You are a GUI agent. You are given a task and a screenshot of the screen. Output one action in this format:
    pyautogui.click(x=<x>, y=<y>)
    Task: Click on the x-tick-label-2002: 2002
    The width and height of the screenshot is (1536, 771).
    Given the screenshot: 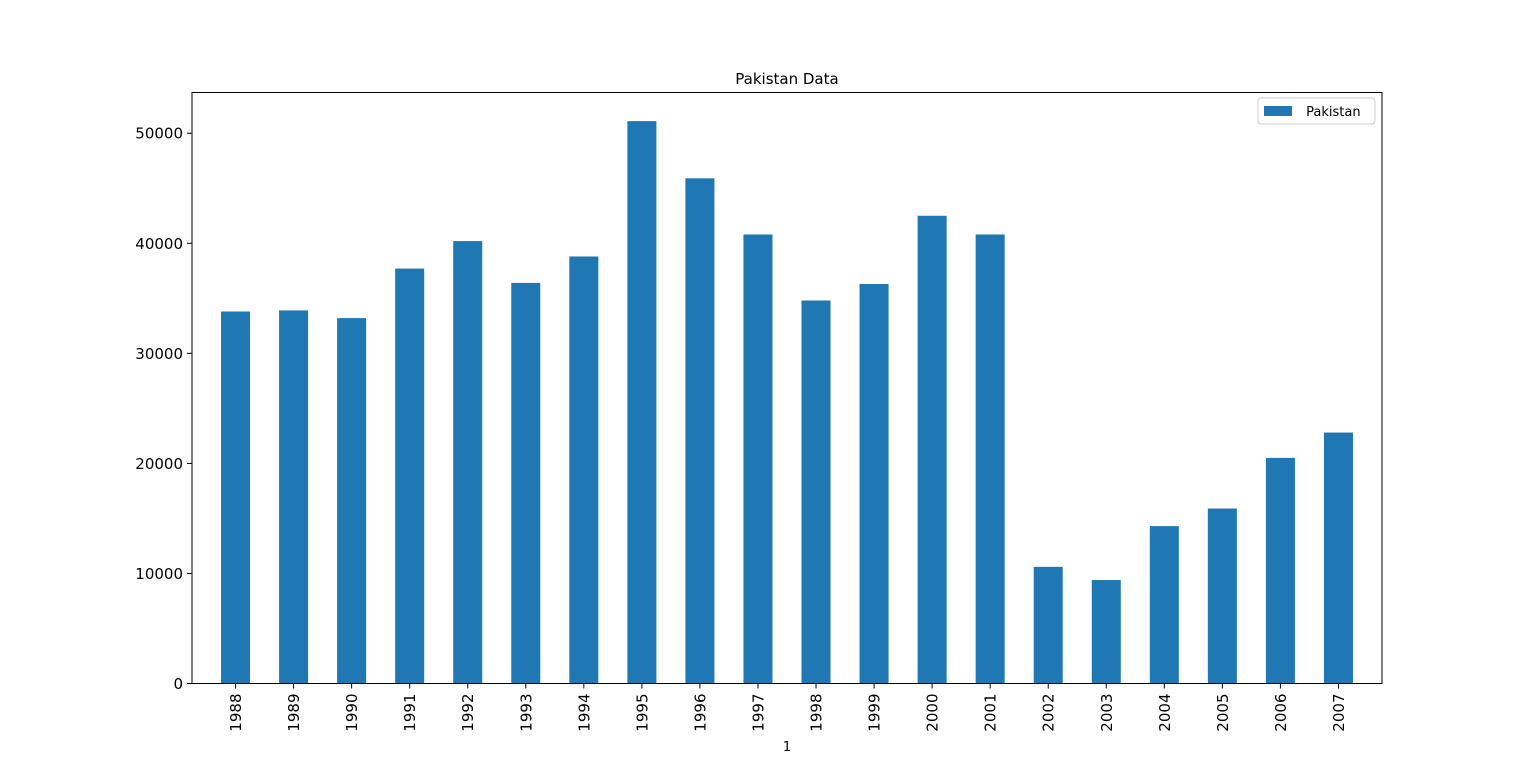 What is the action you would take?
    pyautogui.click(x=1049, y=713)
    